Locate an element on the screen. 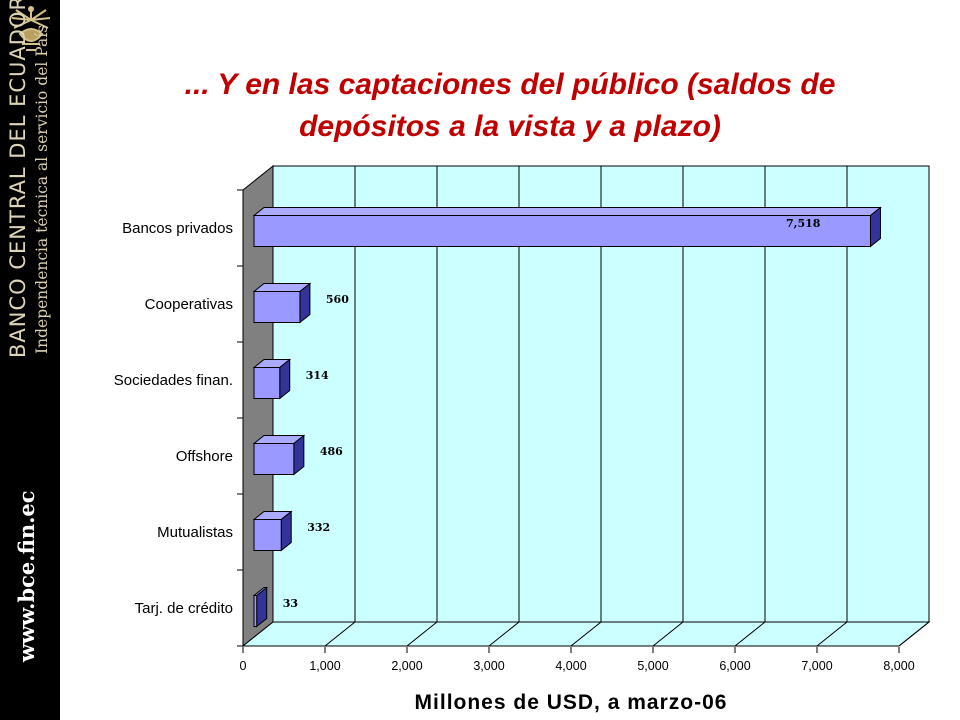 Image resolution: width=960 pixels, height=720 pixels. data-label: 332 is located at coordinates (318, 527).